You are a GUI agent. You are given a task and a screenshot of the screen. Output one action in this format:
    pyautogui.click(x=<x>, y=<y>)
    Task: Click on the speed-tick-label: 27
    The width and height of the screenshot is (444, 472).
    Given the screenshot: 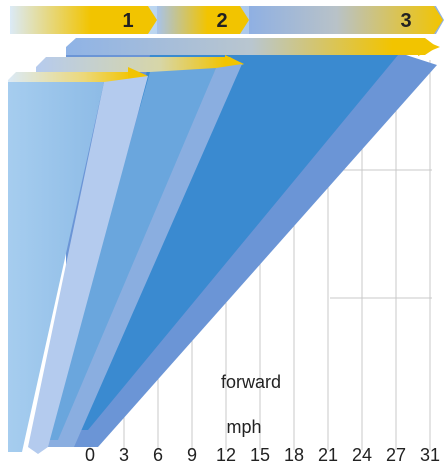 What is the action you would take?
    pyautogui.click(x=396, y=455)
    